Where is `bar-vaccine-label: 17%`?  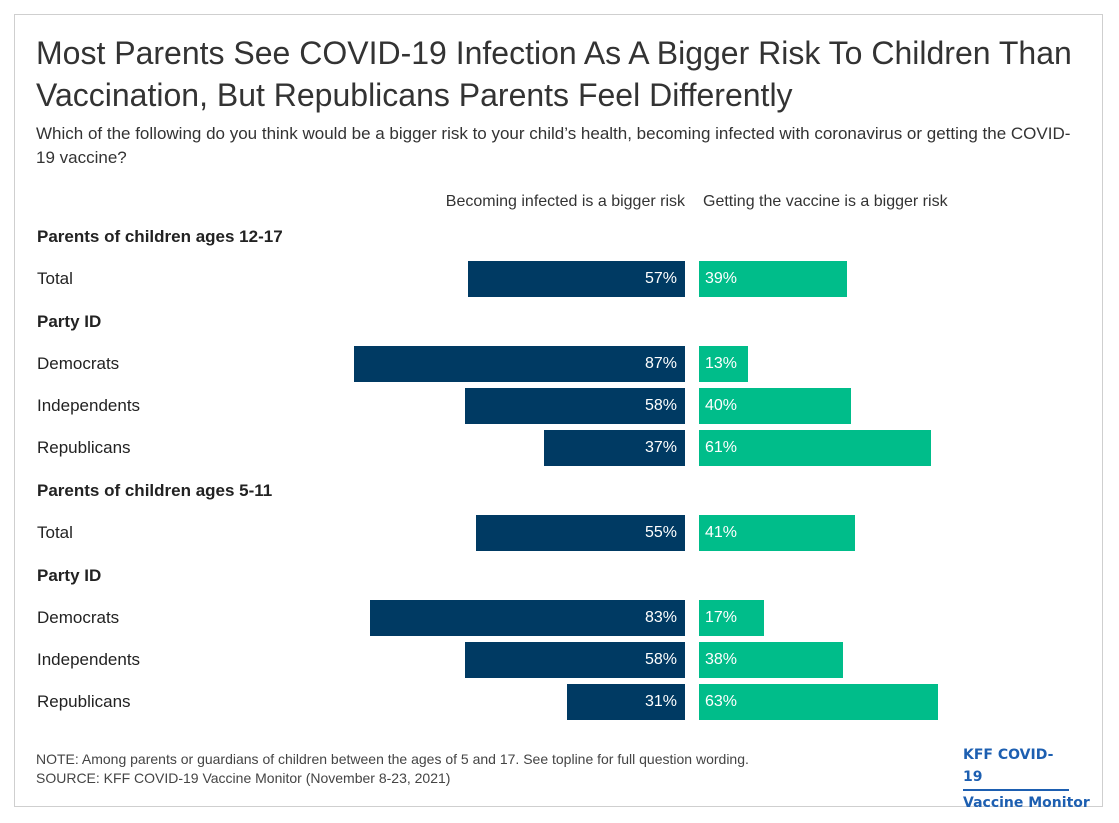 bar-vaccine-label: 17% is located at coordinates (721, 617).